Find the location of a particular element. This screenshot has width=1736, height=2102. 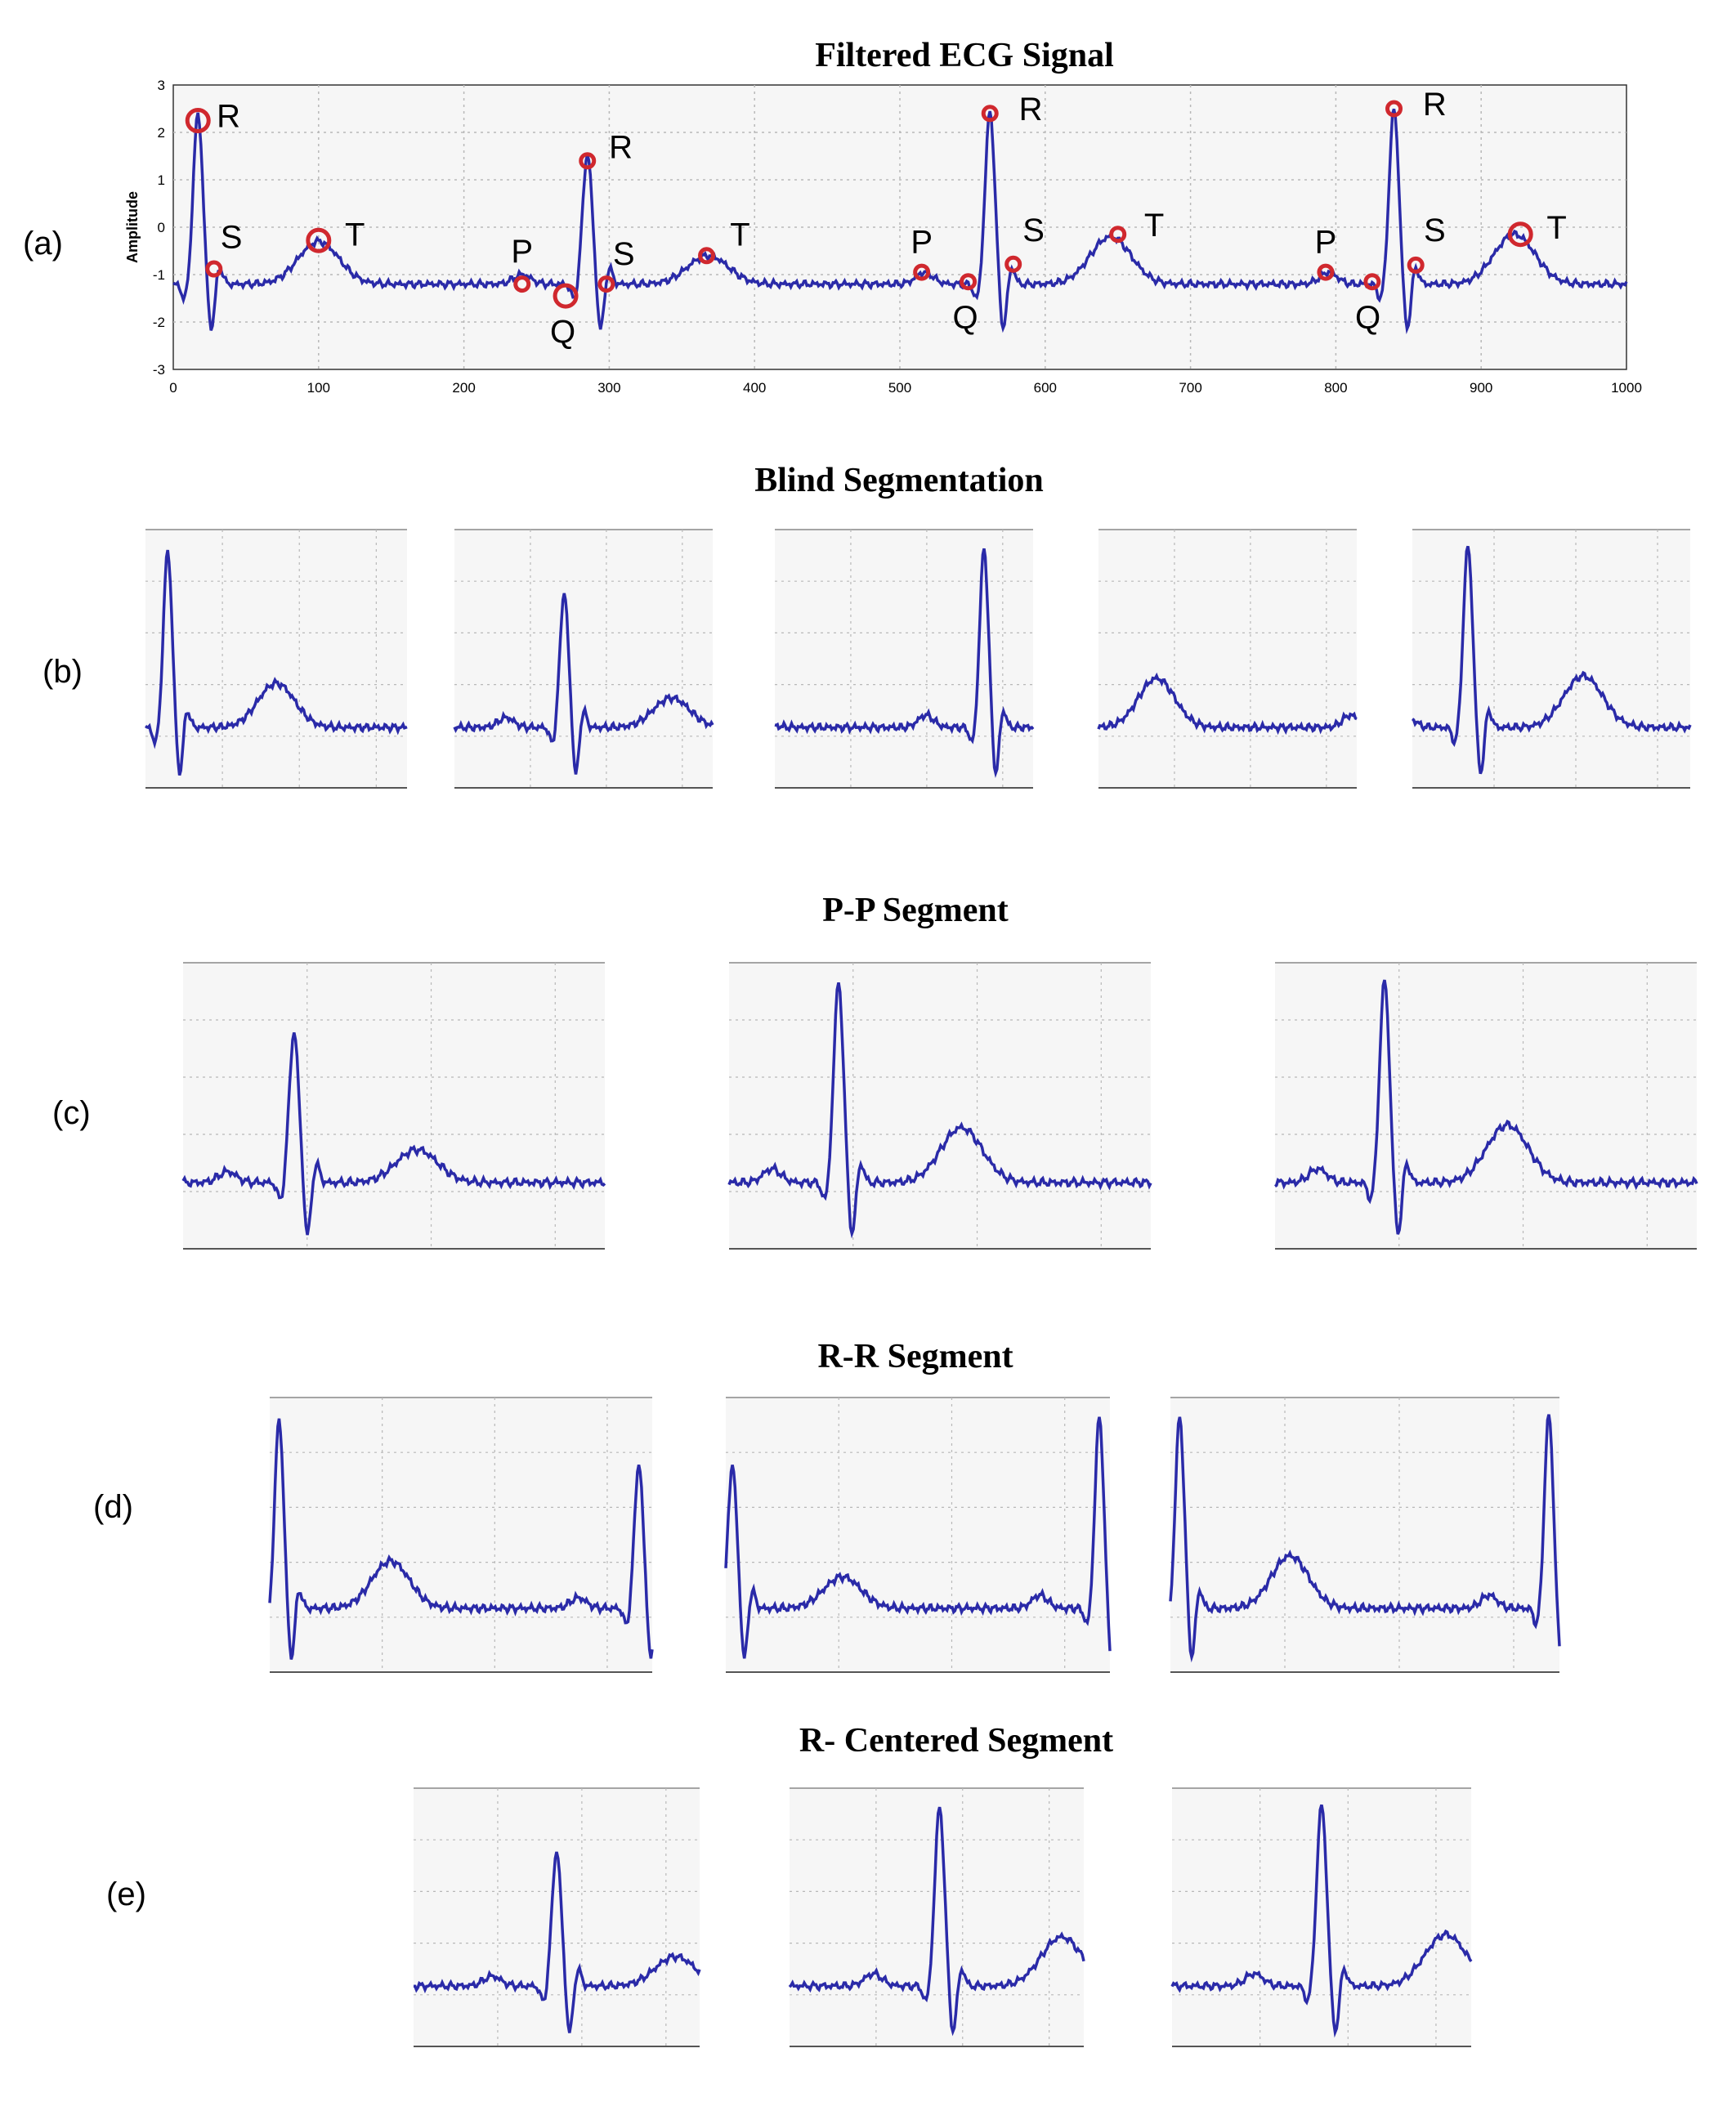

title-r-centered-segment: R- Centered Segment is located at coordinates (956, 1741).